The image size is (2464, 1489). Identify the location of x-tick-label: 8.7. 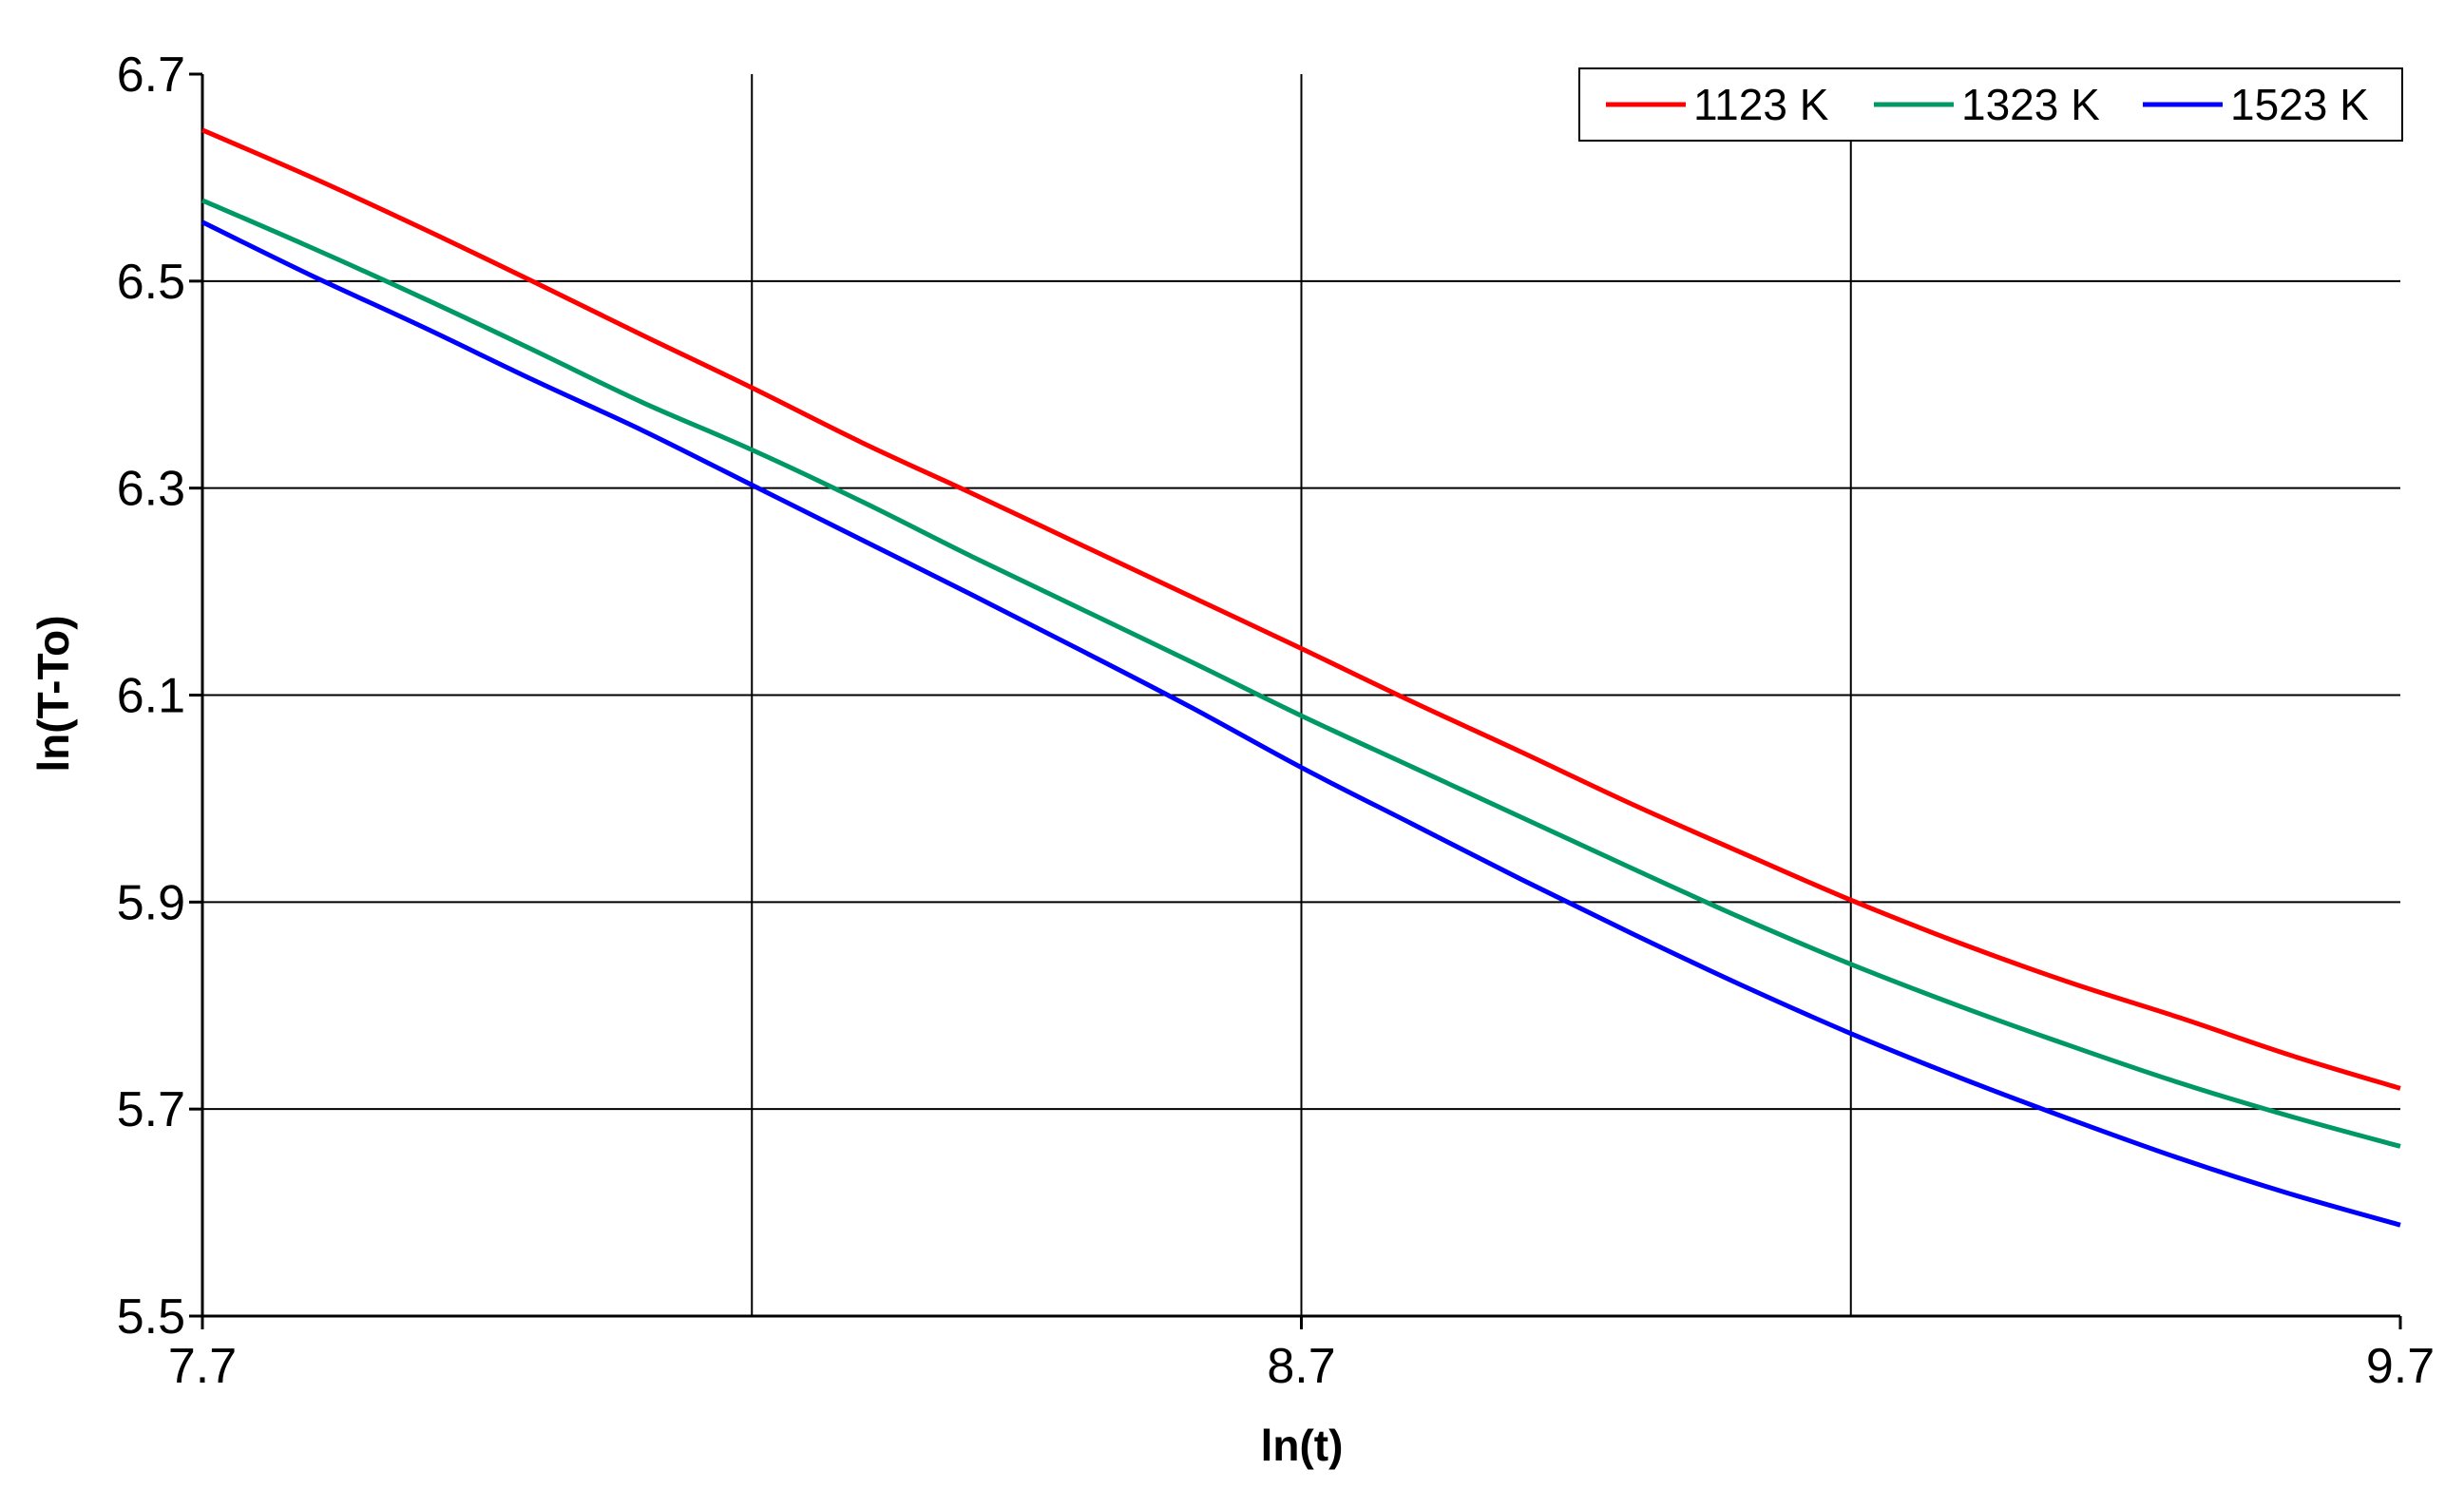
(1301, 1366).